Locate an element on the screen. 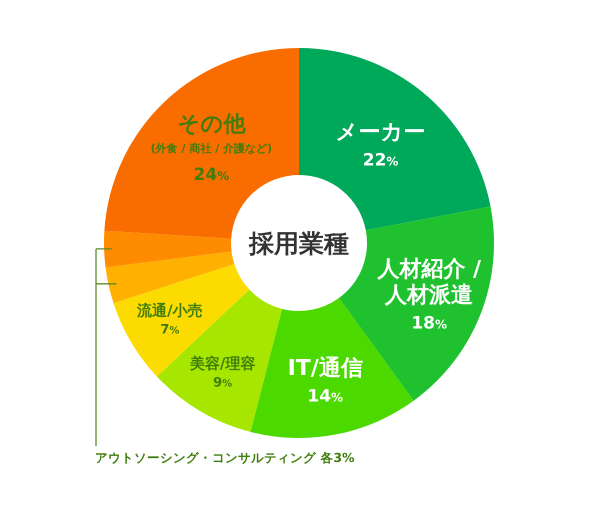 This screenshot has width=595, height=507. slice-label: 美容/理容 is located at coordinates (222, 363).